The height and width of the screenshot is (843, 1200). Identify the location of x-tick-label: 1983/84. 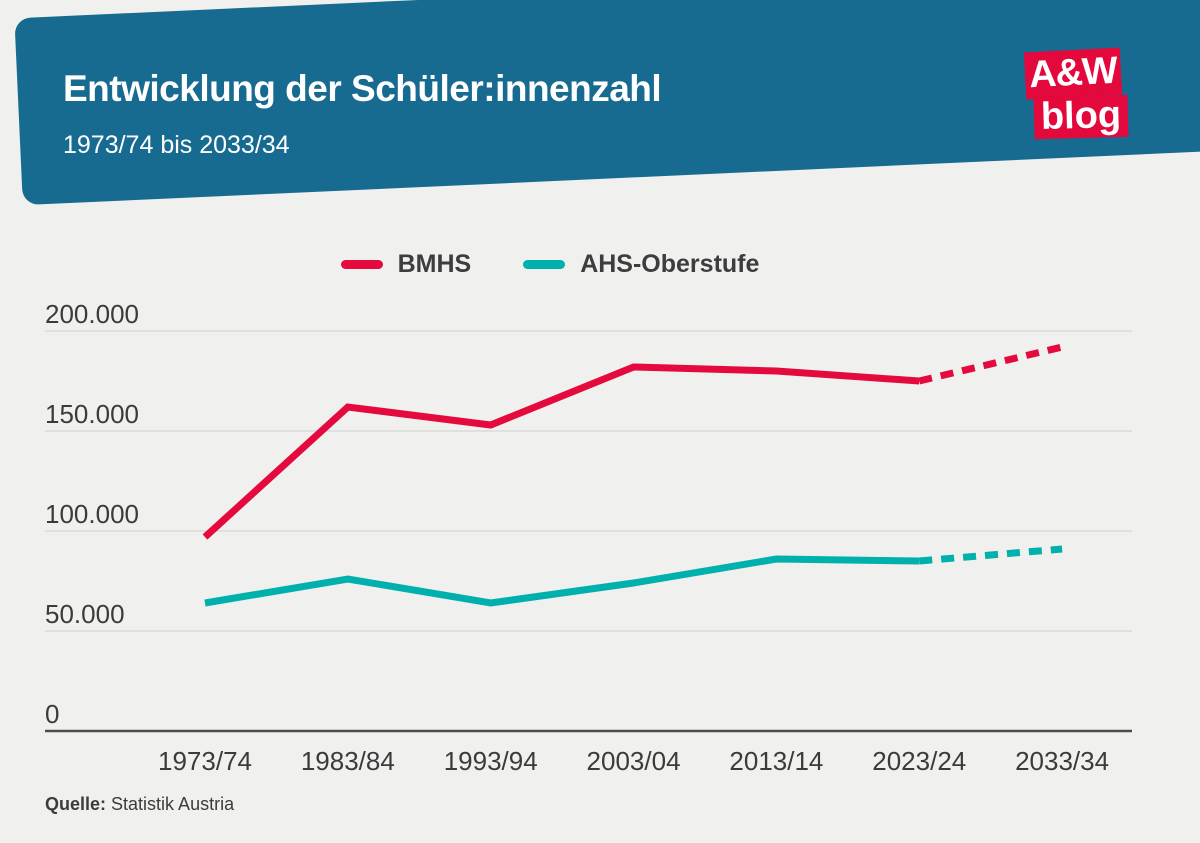
(348, 761).